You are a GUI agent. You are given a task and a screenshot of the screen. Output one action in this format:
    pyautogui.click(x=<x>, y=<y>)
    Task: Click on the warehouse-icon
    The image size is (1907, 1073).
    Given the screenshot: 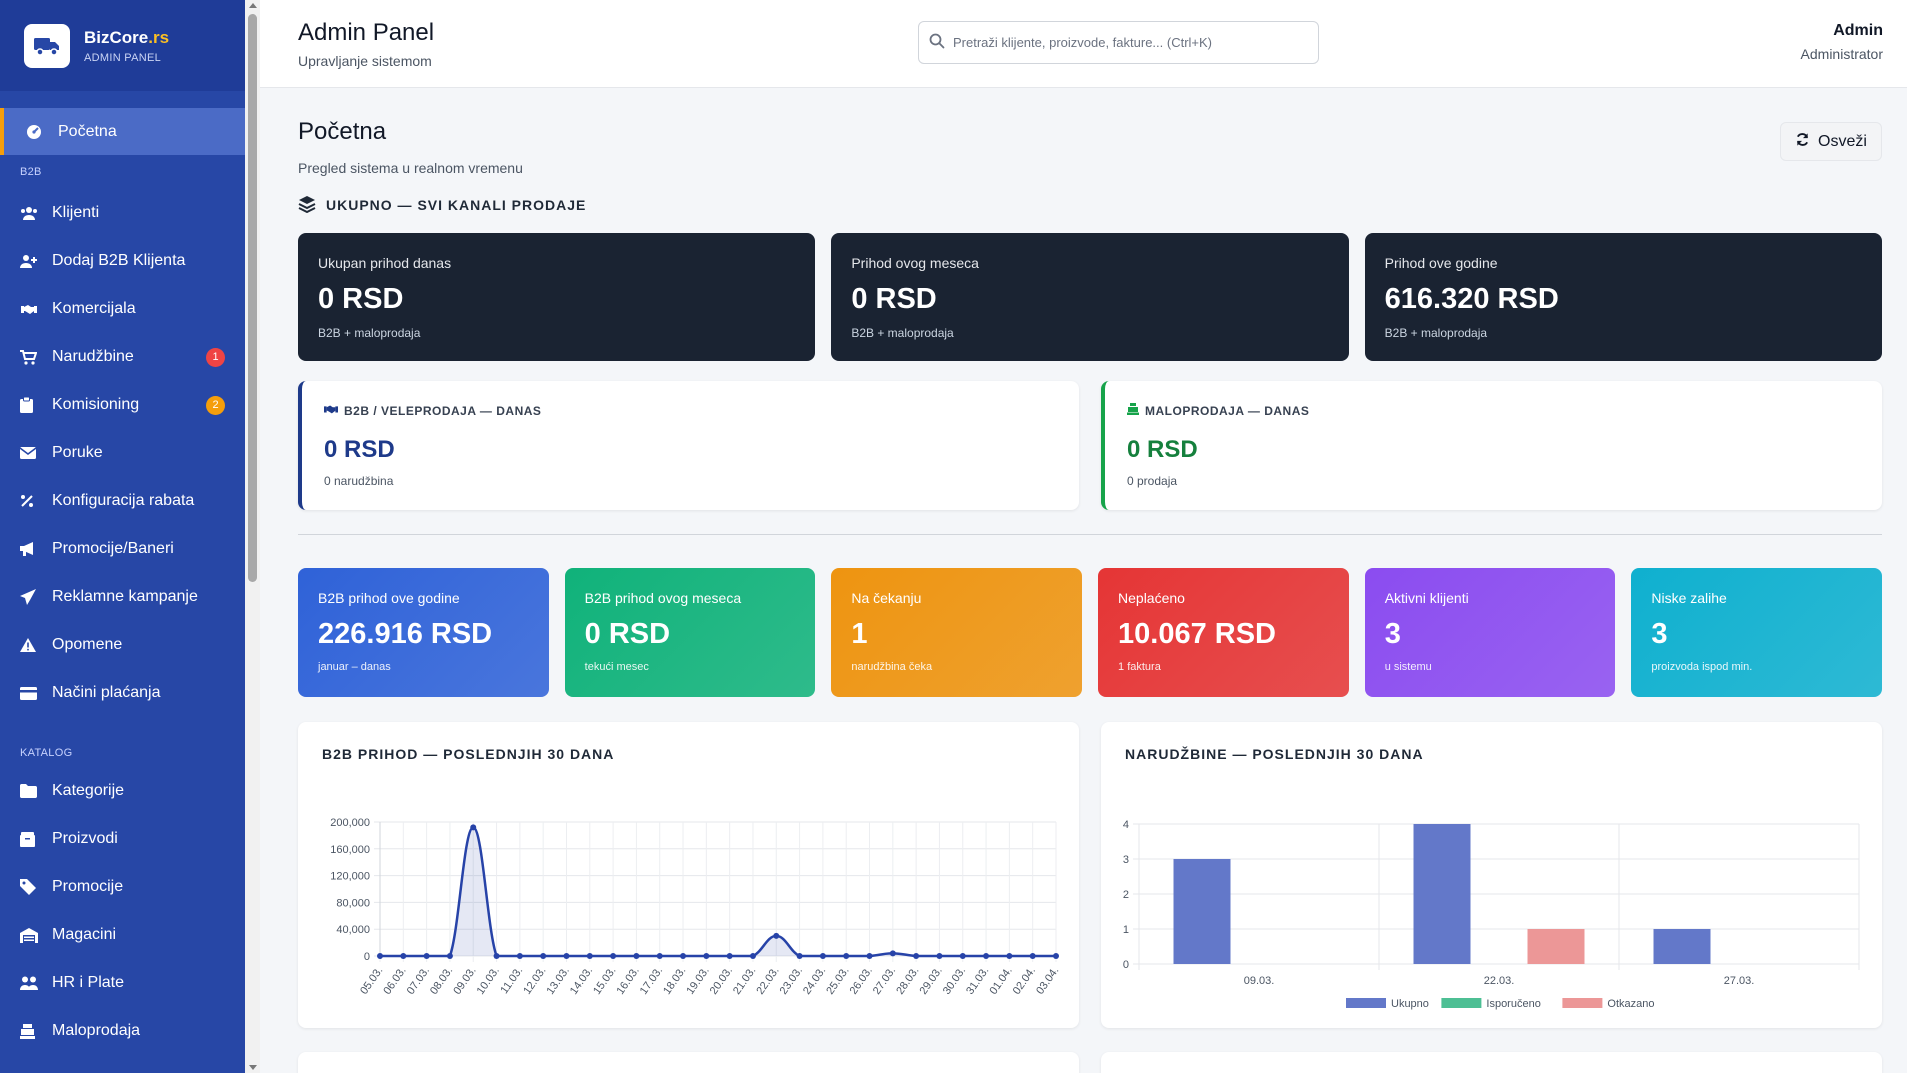 What is the action you would take?
    pyautogui.click(x=33, y=935)
    